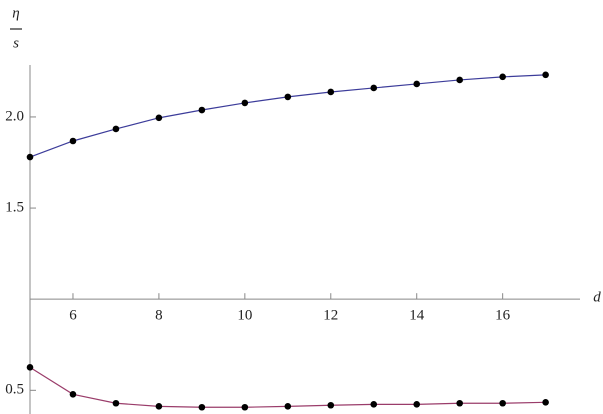 The width and height of the screenshot is (603, 414). I want to click on y-tick-label: 2.0, so click(14, 116).